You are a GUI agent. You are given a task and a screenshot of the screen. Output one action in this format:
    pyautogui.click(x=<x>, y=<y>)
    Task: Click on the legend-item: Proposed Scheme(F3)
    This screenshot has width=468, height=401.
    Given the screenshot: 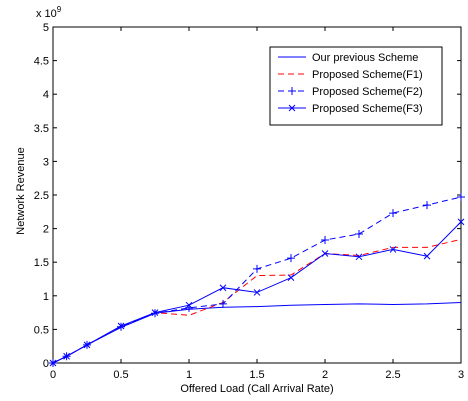 What is the action you would take?
    pyautogui.click(x=350, y=109)
    